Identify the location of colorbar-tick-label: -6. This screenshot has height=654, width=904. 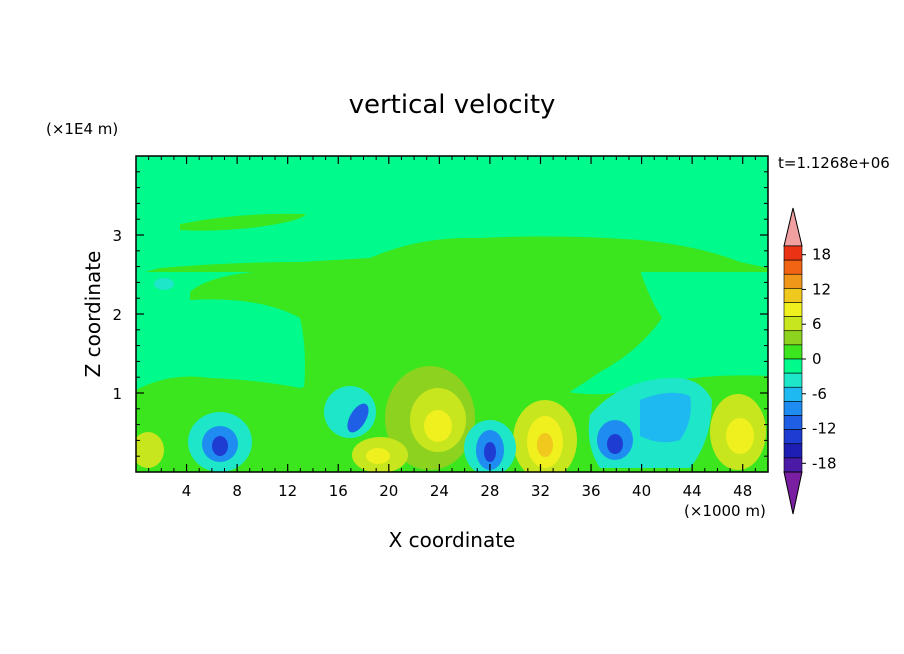
(819, 394).